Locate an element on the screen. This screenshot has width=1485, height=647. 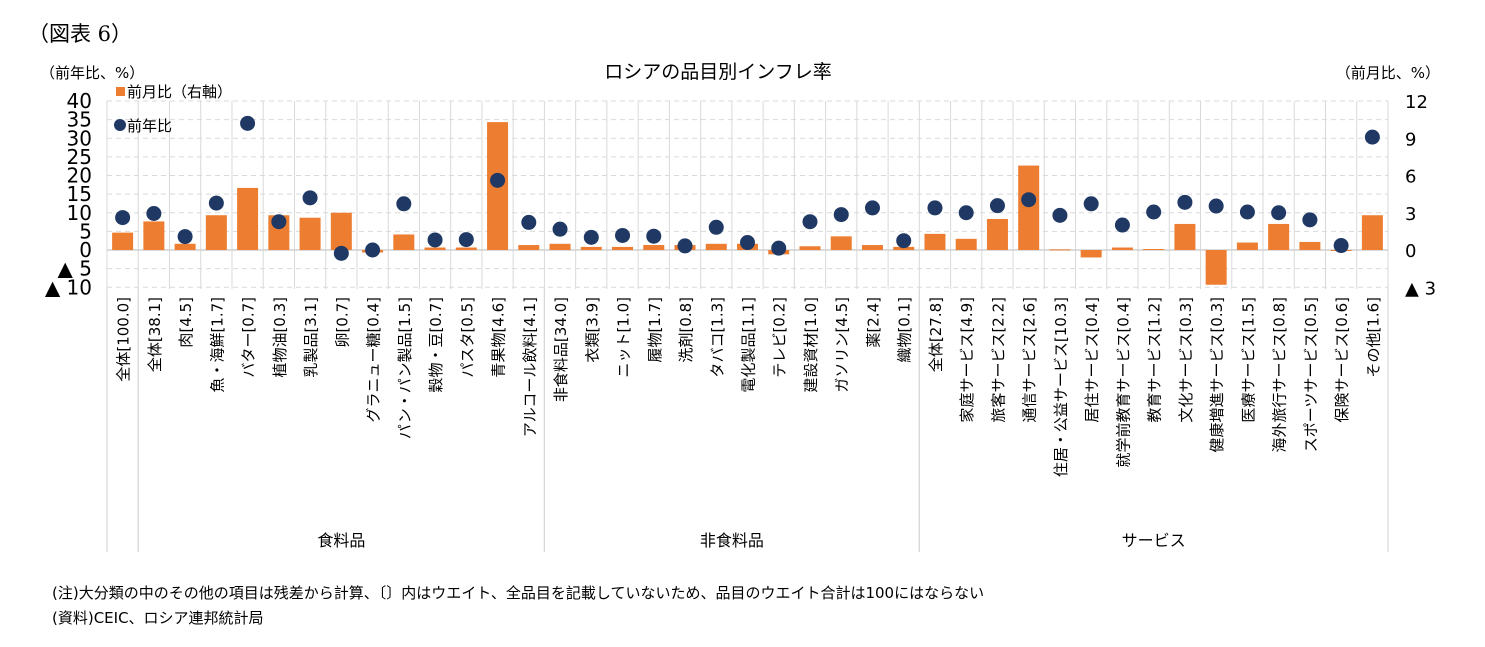
left-tick-label: 10 is located at coordinates (79, 213).